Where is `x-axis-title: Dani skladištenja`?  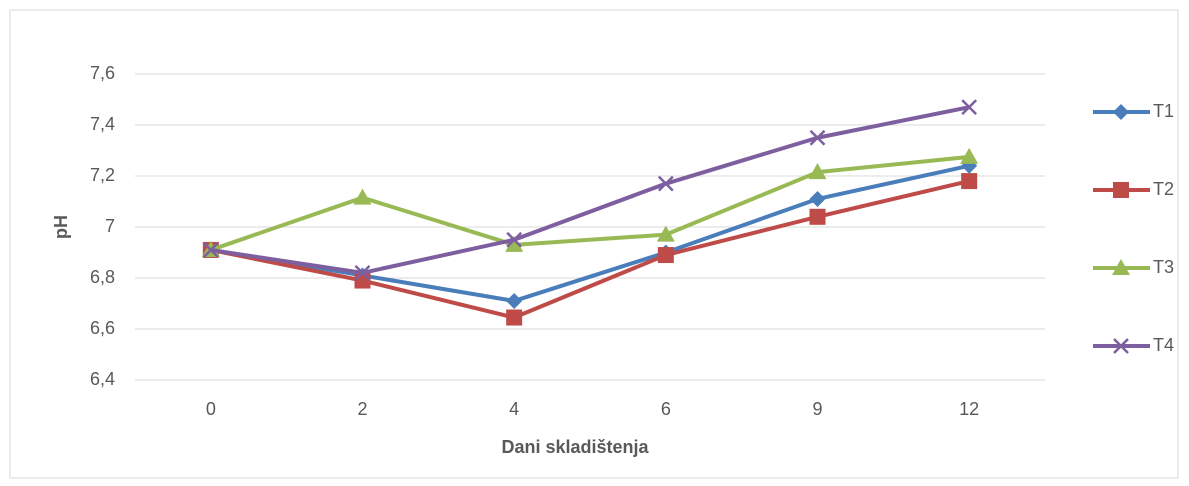 x-axis-title: Dani skladištenja is located at coordinates (575, 447).